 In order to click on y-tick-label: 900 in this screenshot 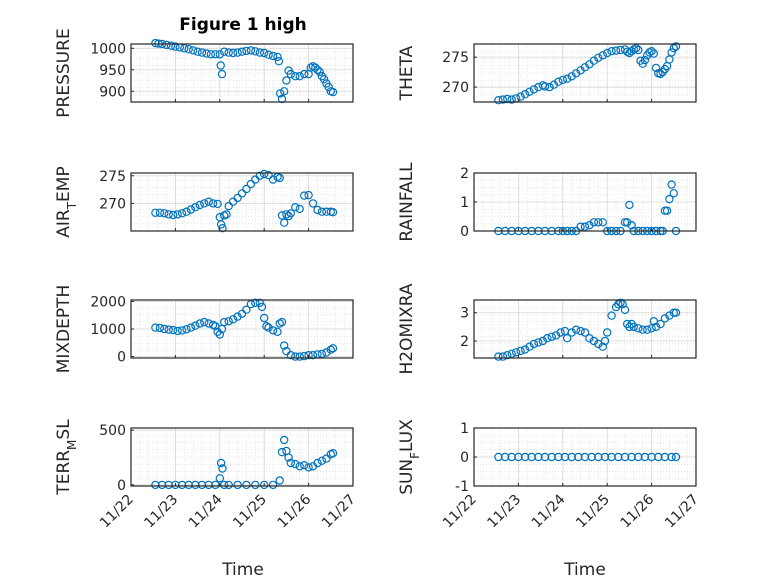, I will do `click(112, 92)`.